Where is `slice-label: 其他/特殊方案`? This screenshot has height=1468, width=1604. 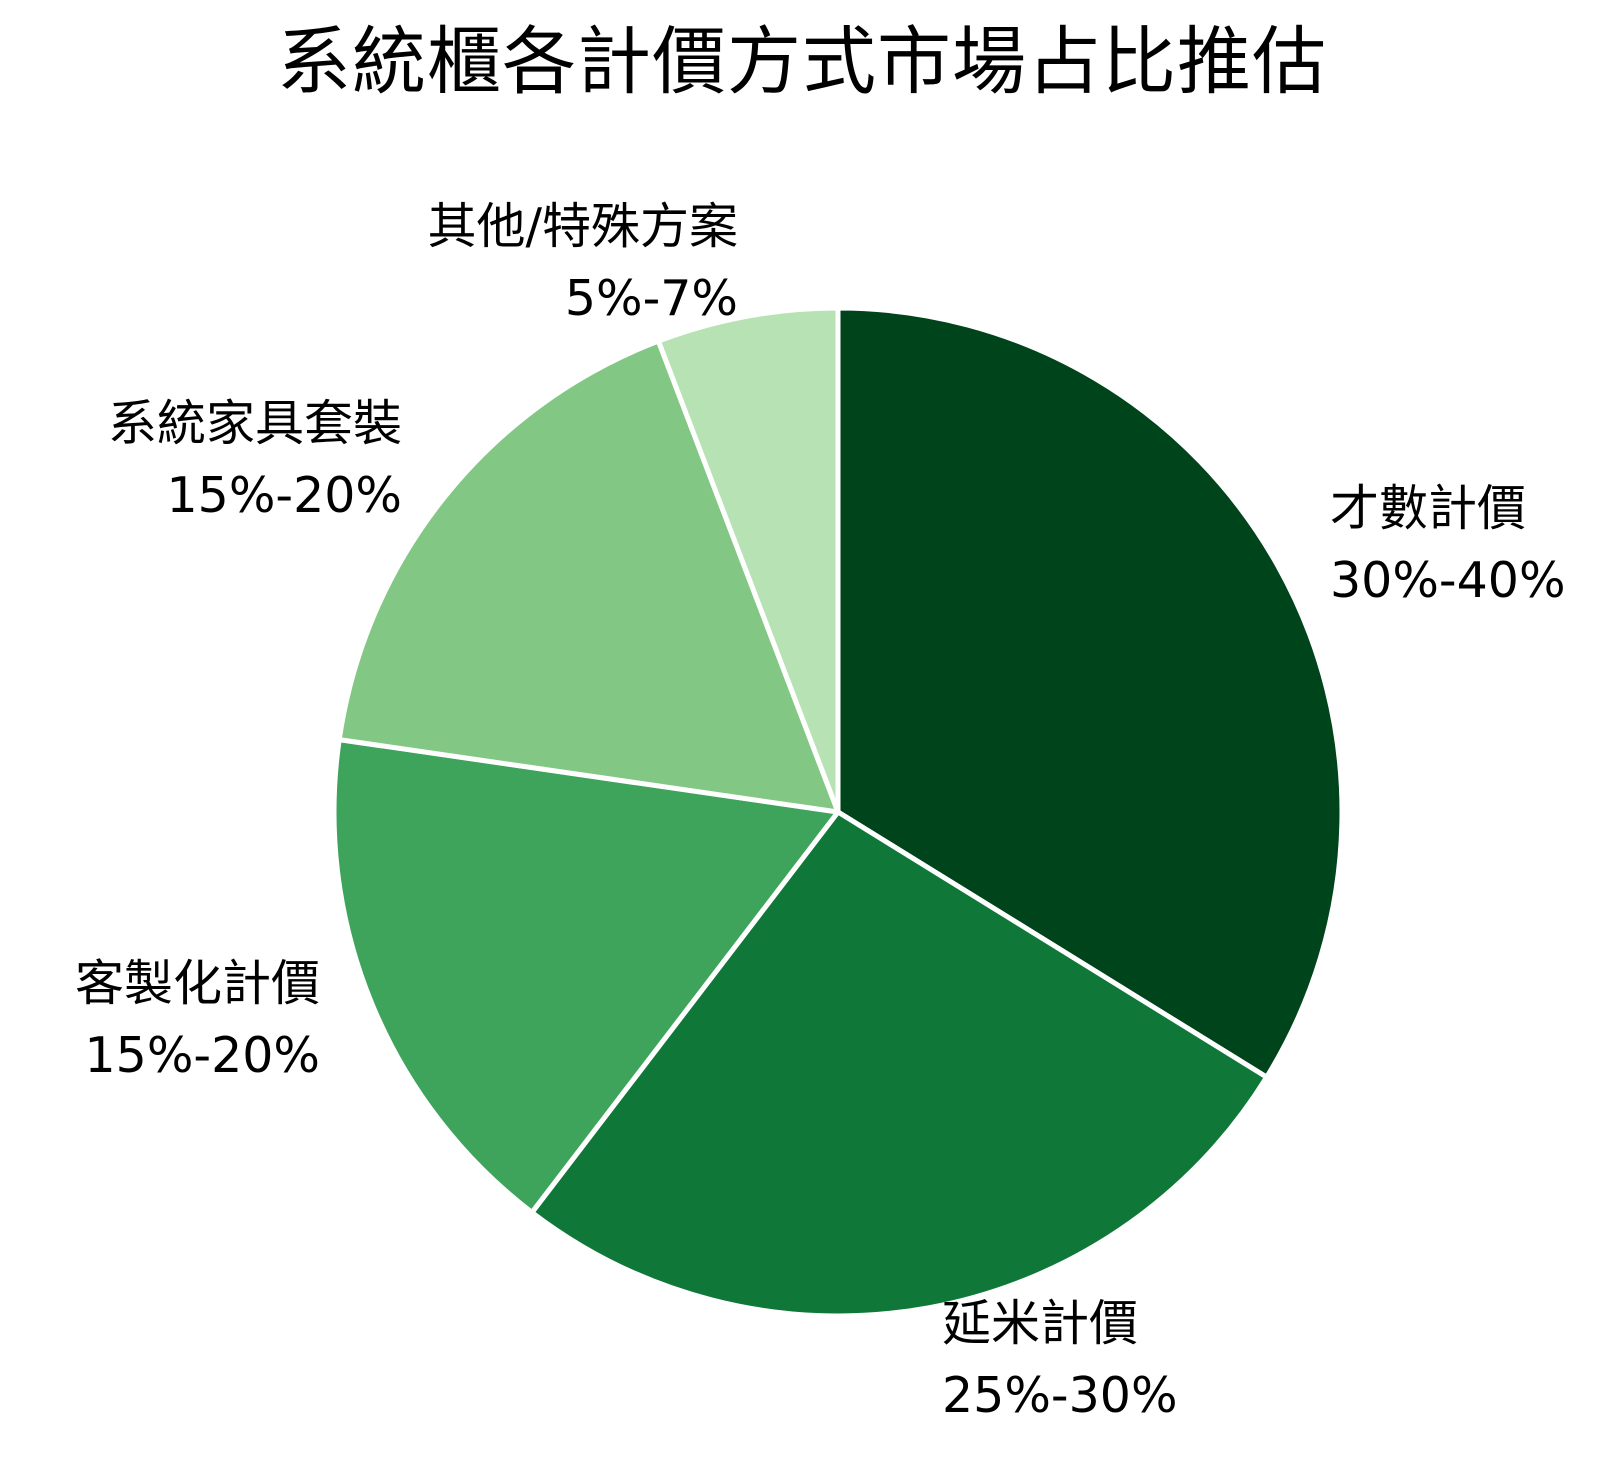 slice-label: 其他/特殊方案 is located at coordinates (582, 226).